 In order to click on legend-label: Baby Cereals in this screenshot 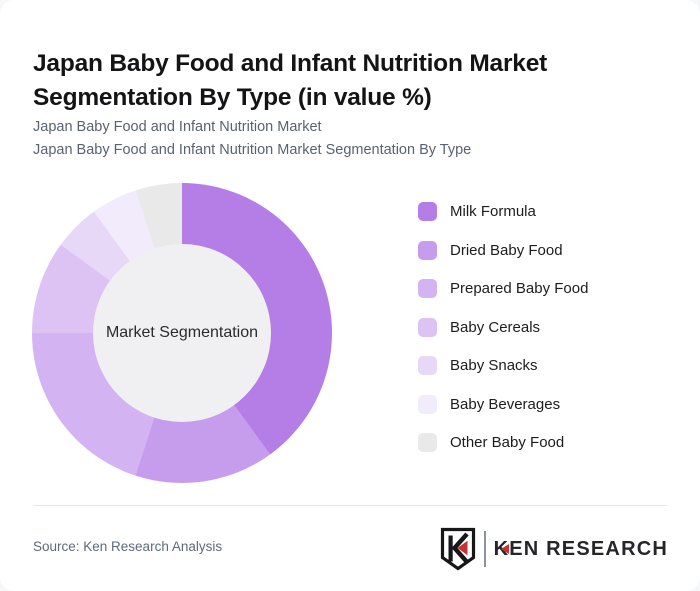, I will do `click(495, 327)`.